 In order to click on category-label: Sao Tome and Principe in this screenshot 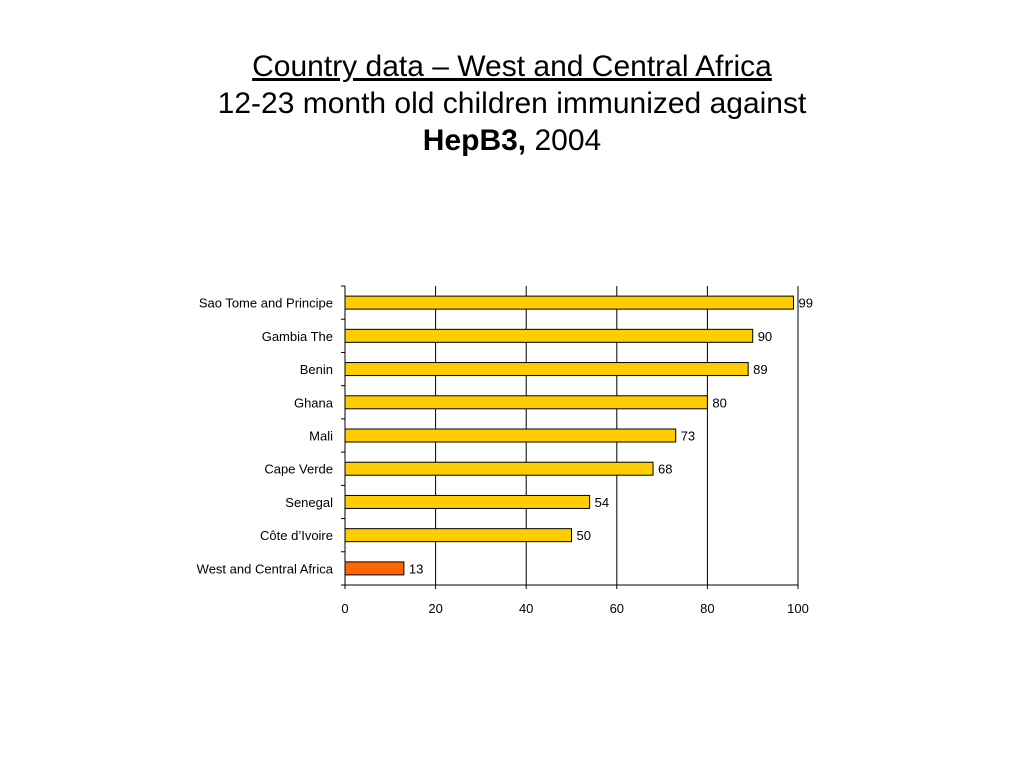, I will do `click(266, 303)`.